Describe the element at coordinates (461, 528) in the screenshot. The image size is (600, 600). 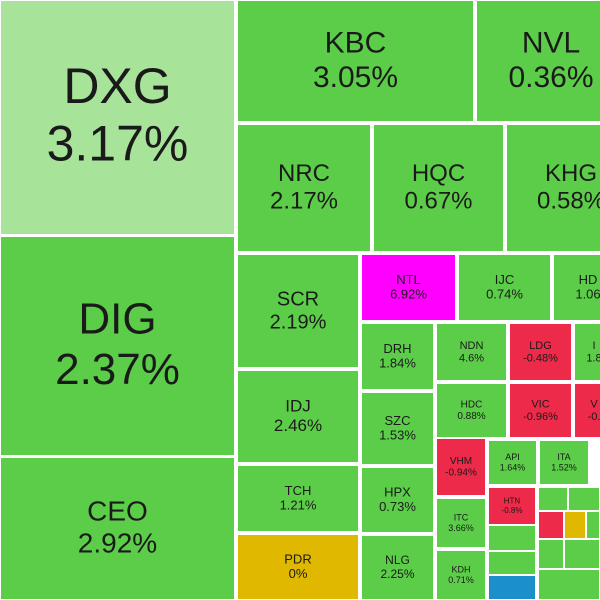
I see `tile-change: 3.66%` at that location.